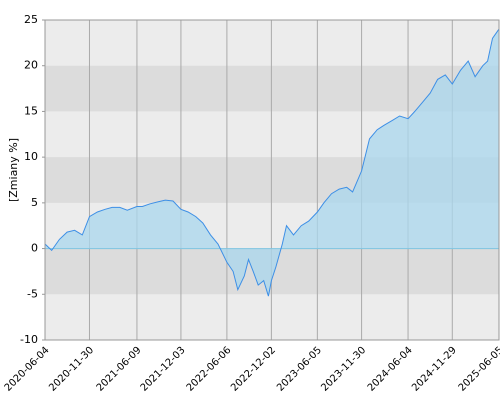 The height and width of the screenshot is (400, 500). What do you see at coordinates (31, 65) in the screenshot?
I see `y-tick-label: 20` at bounding box center [31, 65].